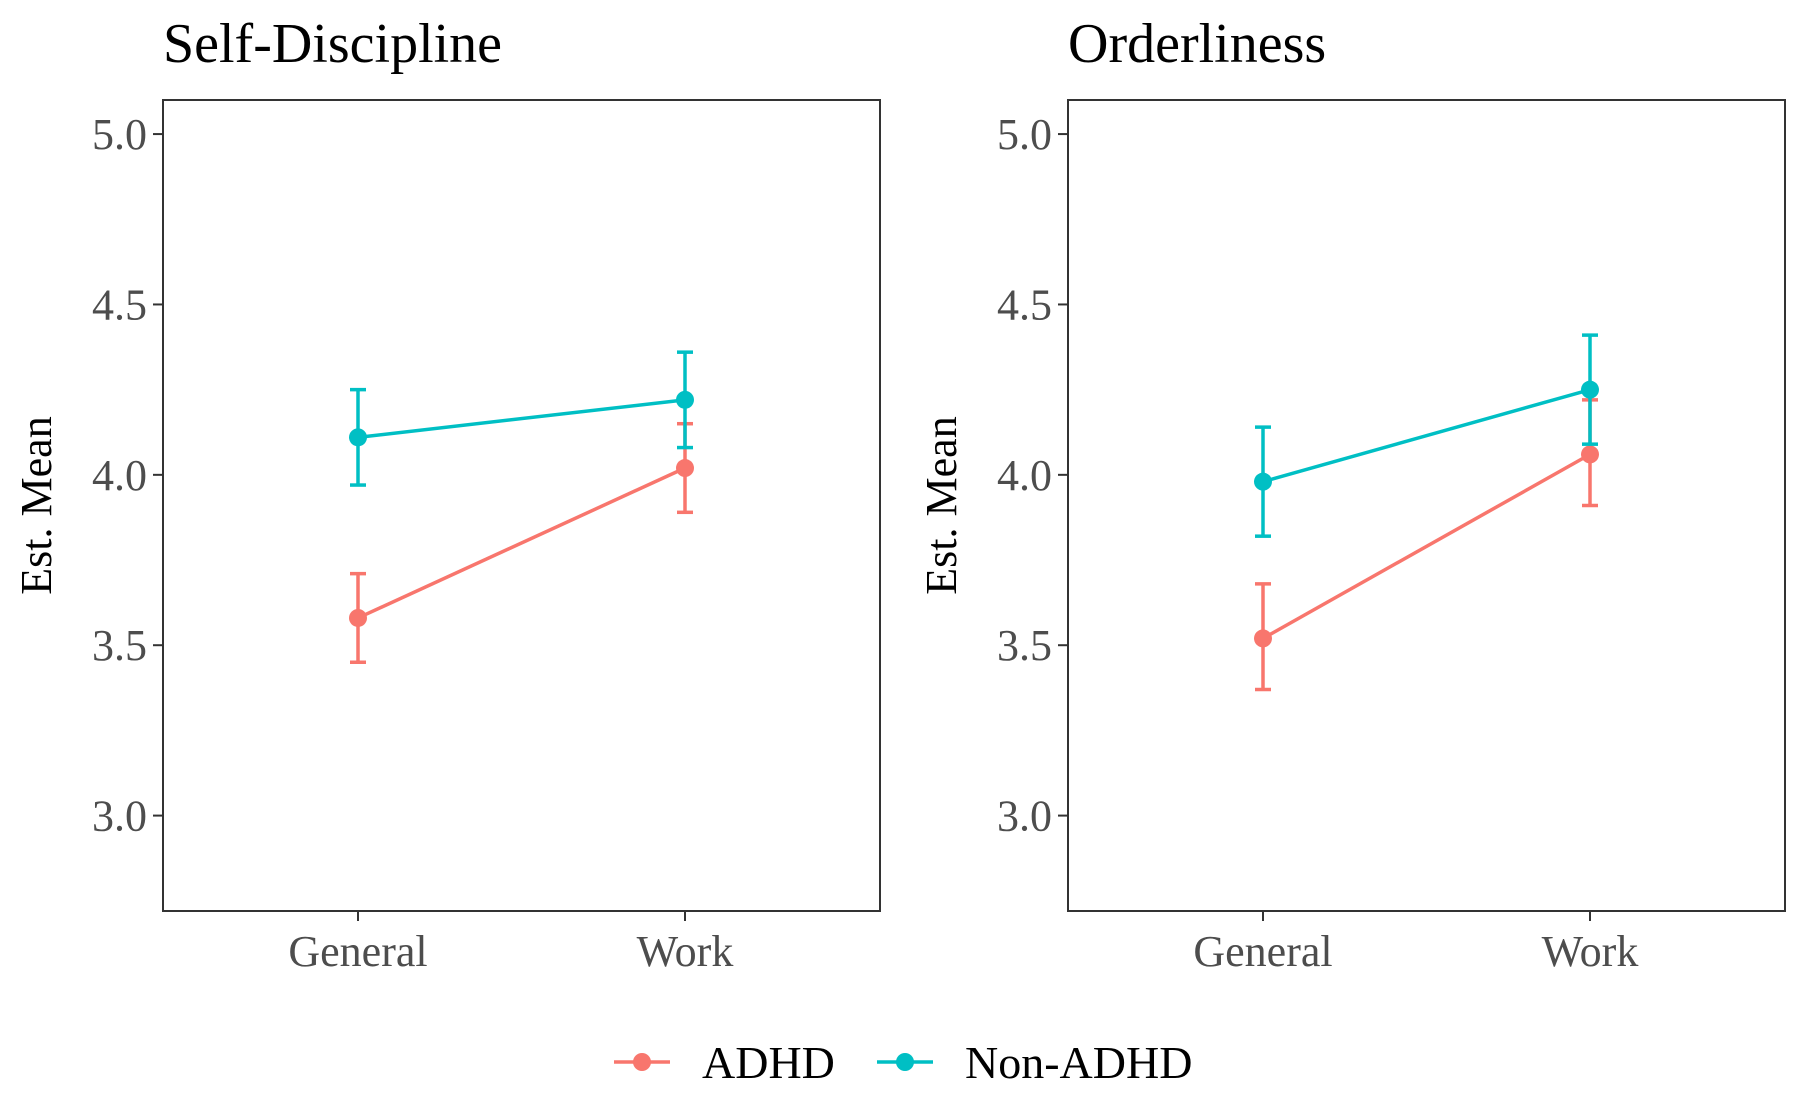 The image size is (1800, 1113). I want to click on panel-title: Orderliness, so click(1197, 44).